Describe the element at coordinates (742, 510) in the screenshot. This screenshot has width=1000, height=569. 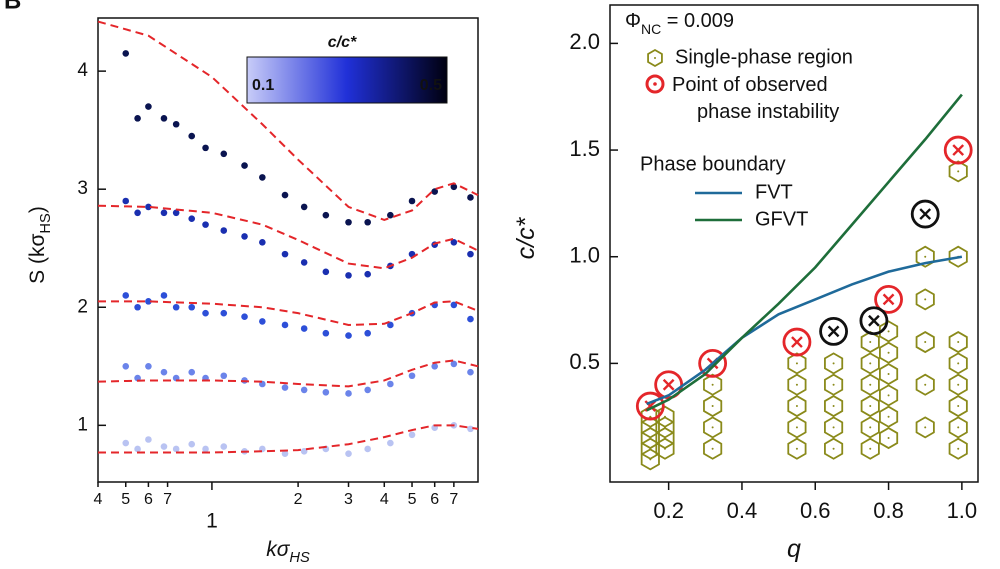
I see `x-tick-label: 0.4` at that location.